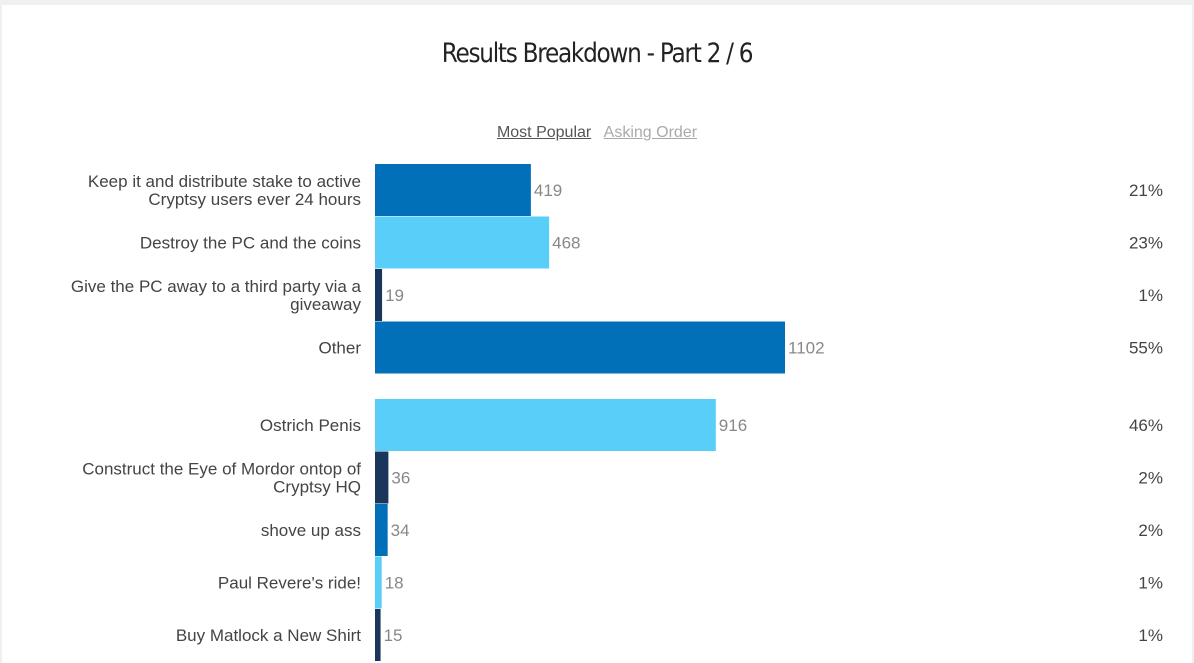 This screenshot has height=663, width=1194. I want to click on bar-label: Cryptsy users ever 24 hours, so click(254, 199).